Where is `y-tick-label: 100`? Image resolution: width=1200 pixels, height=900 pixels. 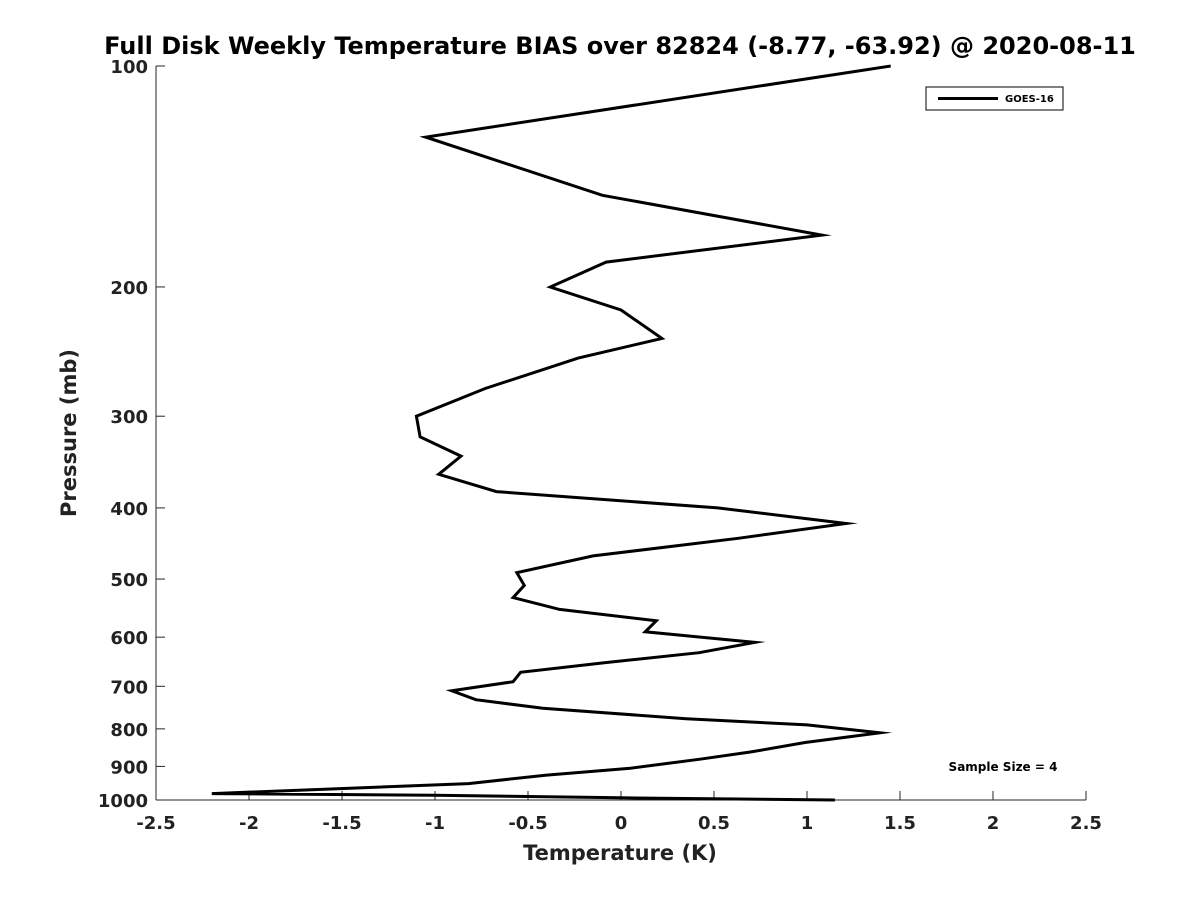 y-tick-label: 100 is located at coordinates (129, 67).